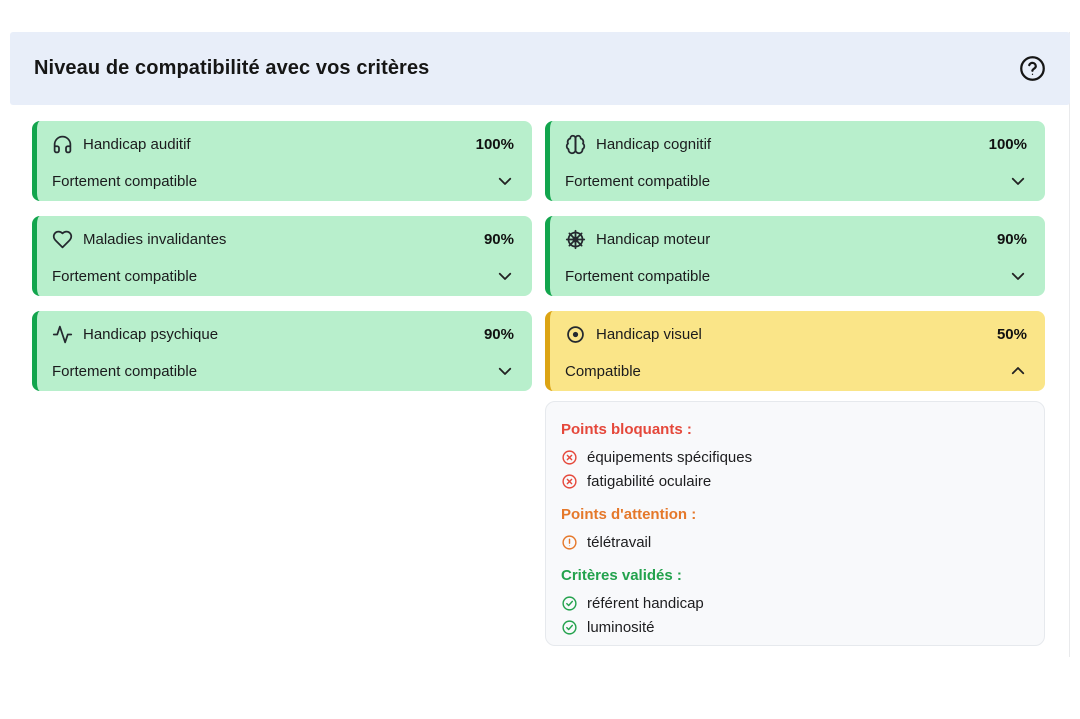 The image size is (1080, 719). What do you see at coordinates (569, 542) in the screenshot?
I see `circle-exclamation-icon` at bounding box center [569, 542].